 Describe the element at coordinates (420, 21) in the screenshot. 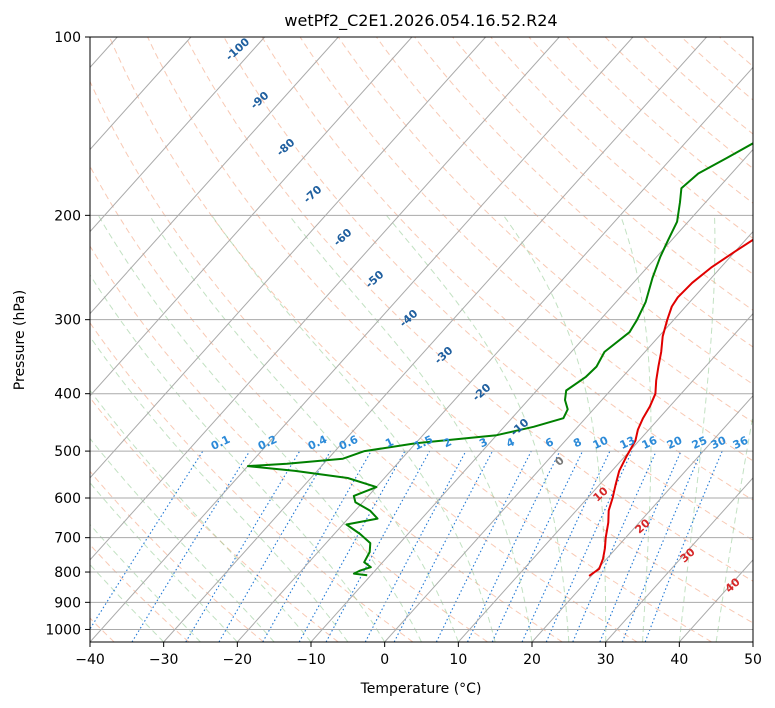

I see `chart-title: wetPf2_C2E1.2026.054.16.52.R24` at that location.